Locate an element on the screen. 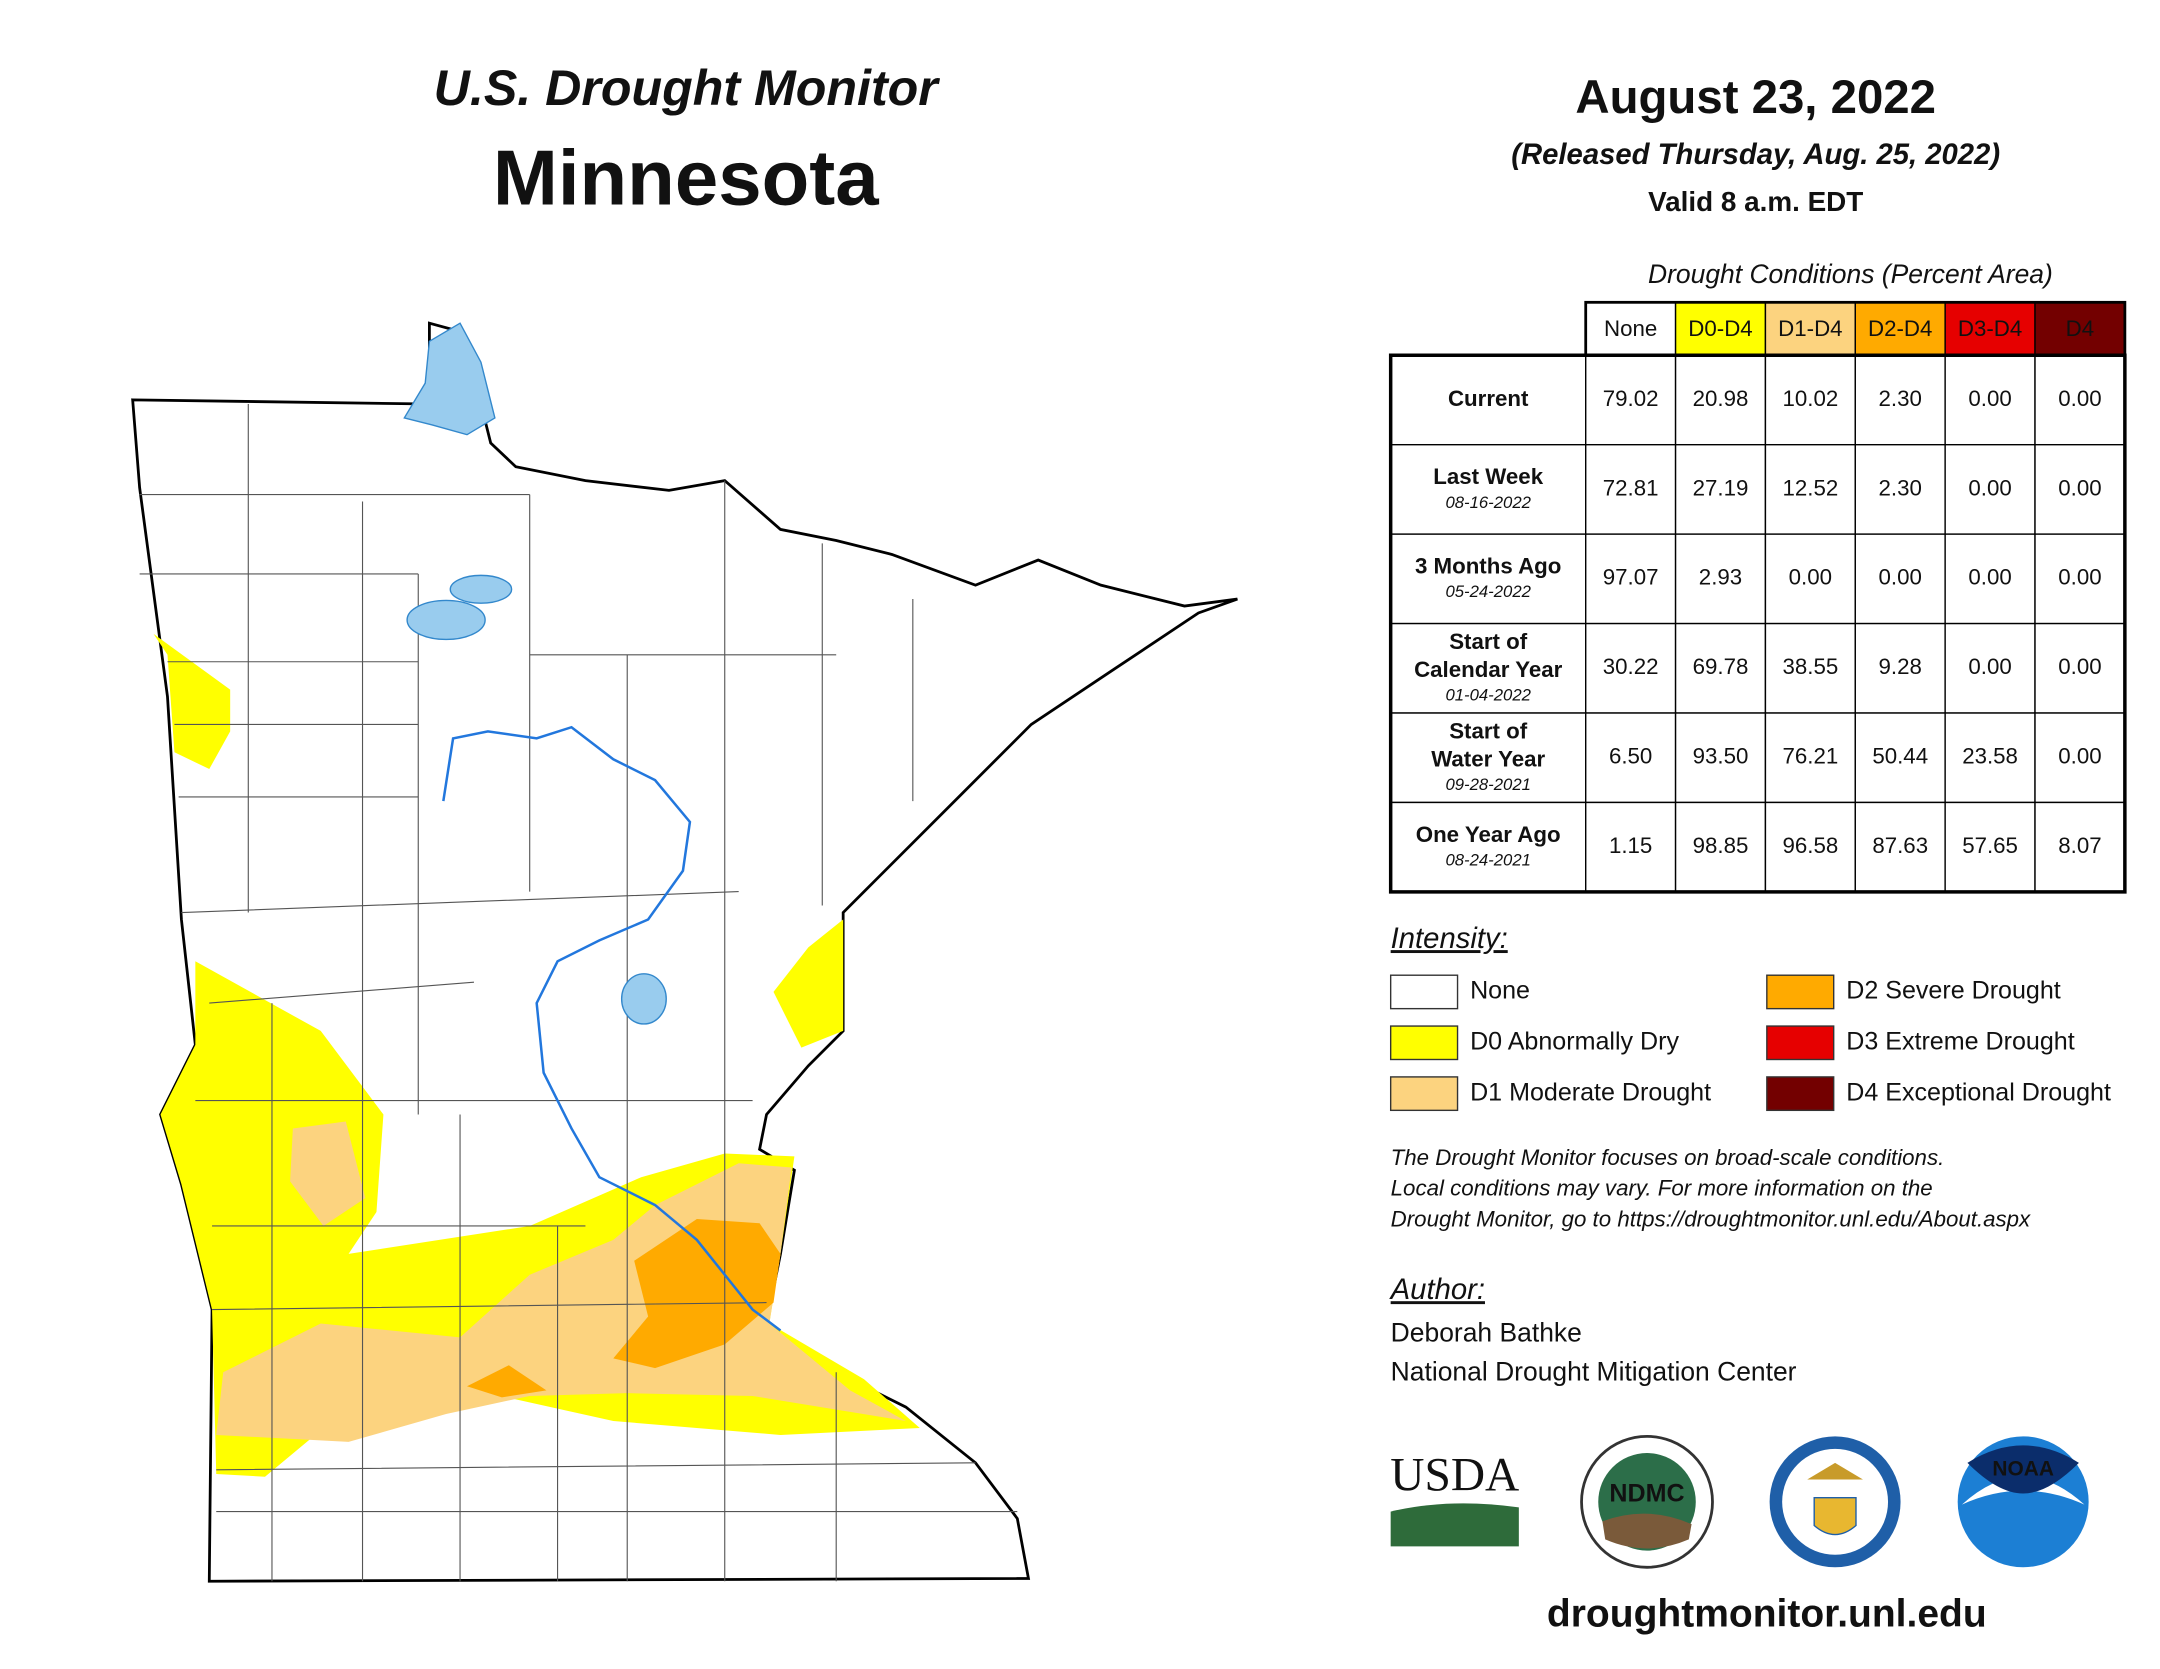  row-label: Calendar Year is located at coordinates (1488, 669).